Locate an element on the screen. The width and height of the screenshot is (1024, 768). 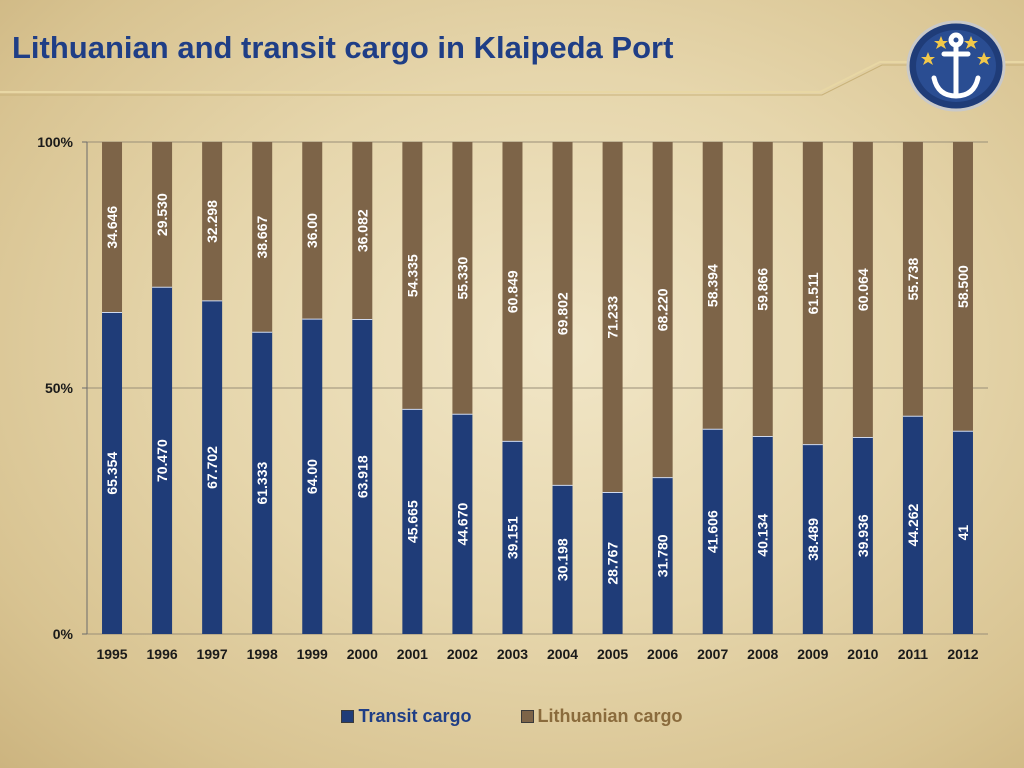
bar-lithuanian-2010 is located at coordinates (862, 290).